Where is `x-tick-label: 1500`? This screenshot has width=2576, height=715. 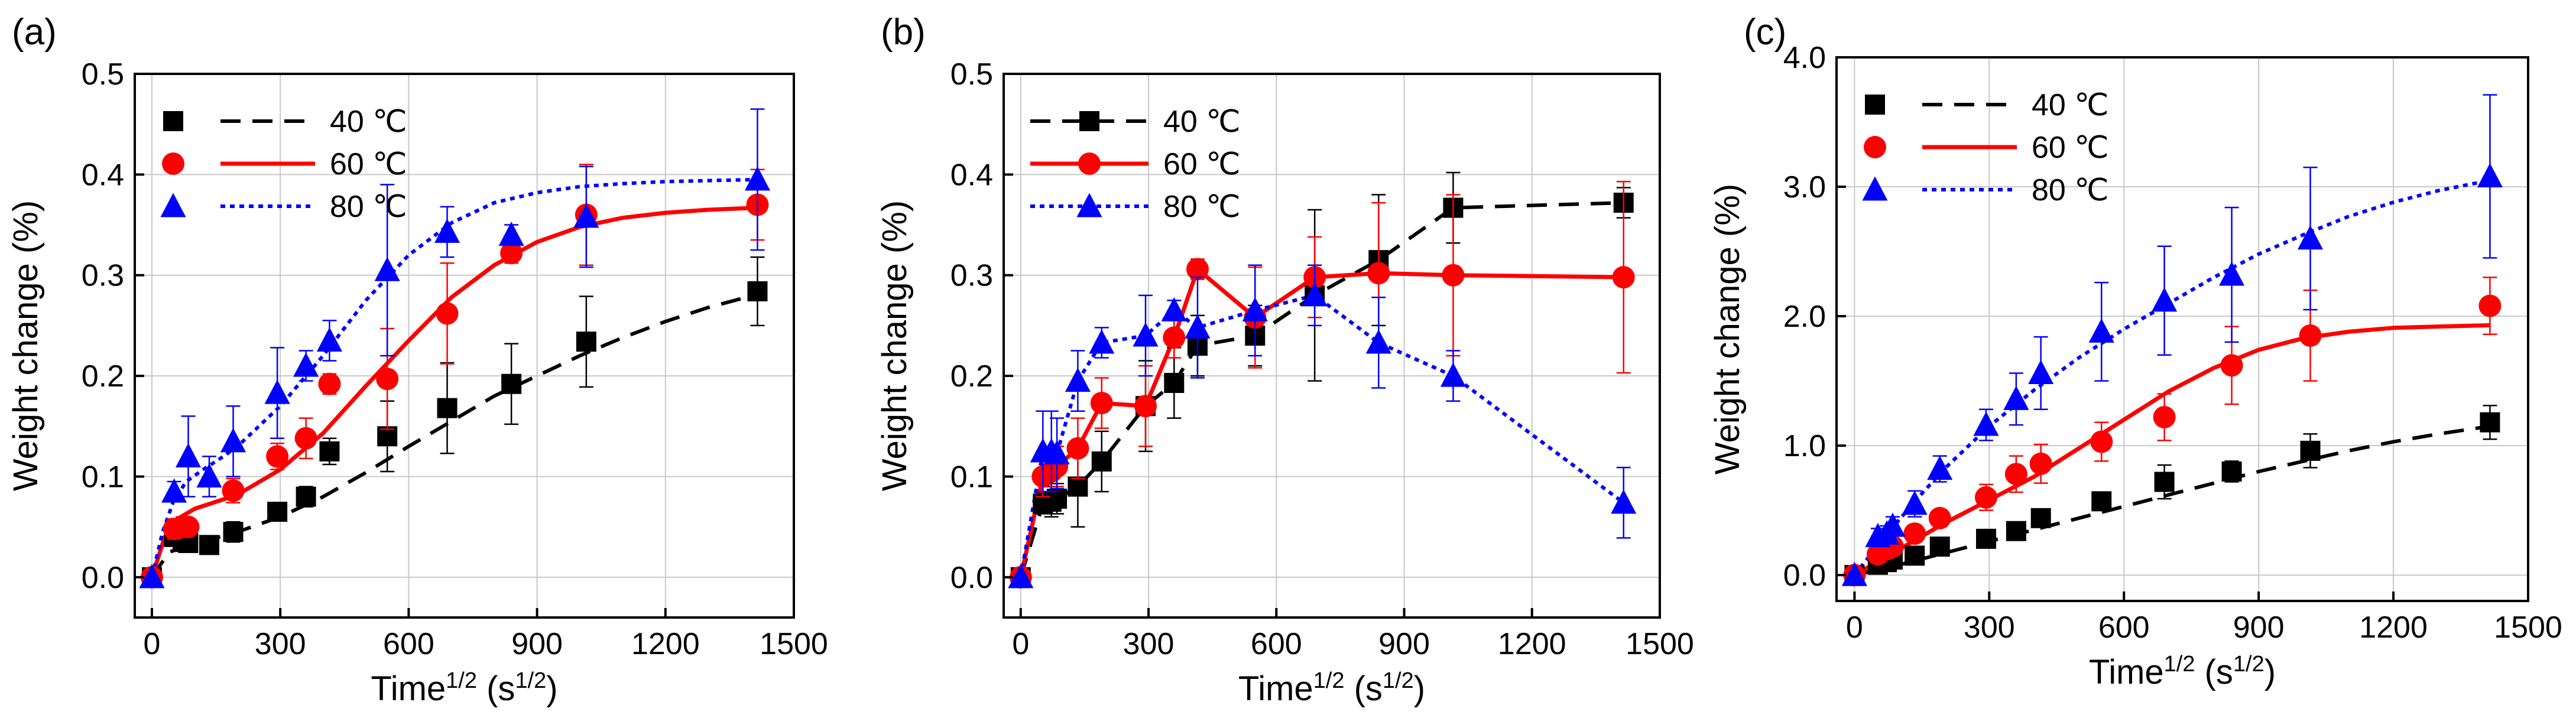 x-tick-label: 1500 is located at coordinates (2528, 627).